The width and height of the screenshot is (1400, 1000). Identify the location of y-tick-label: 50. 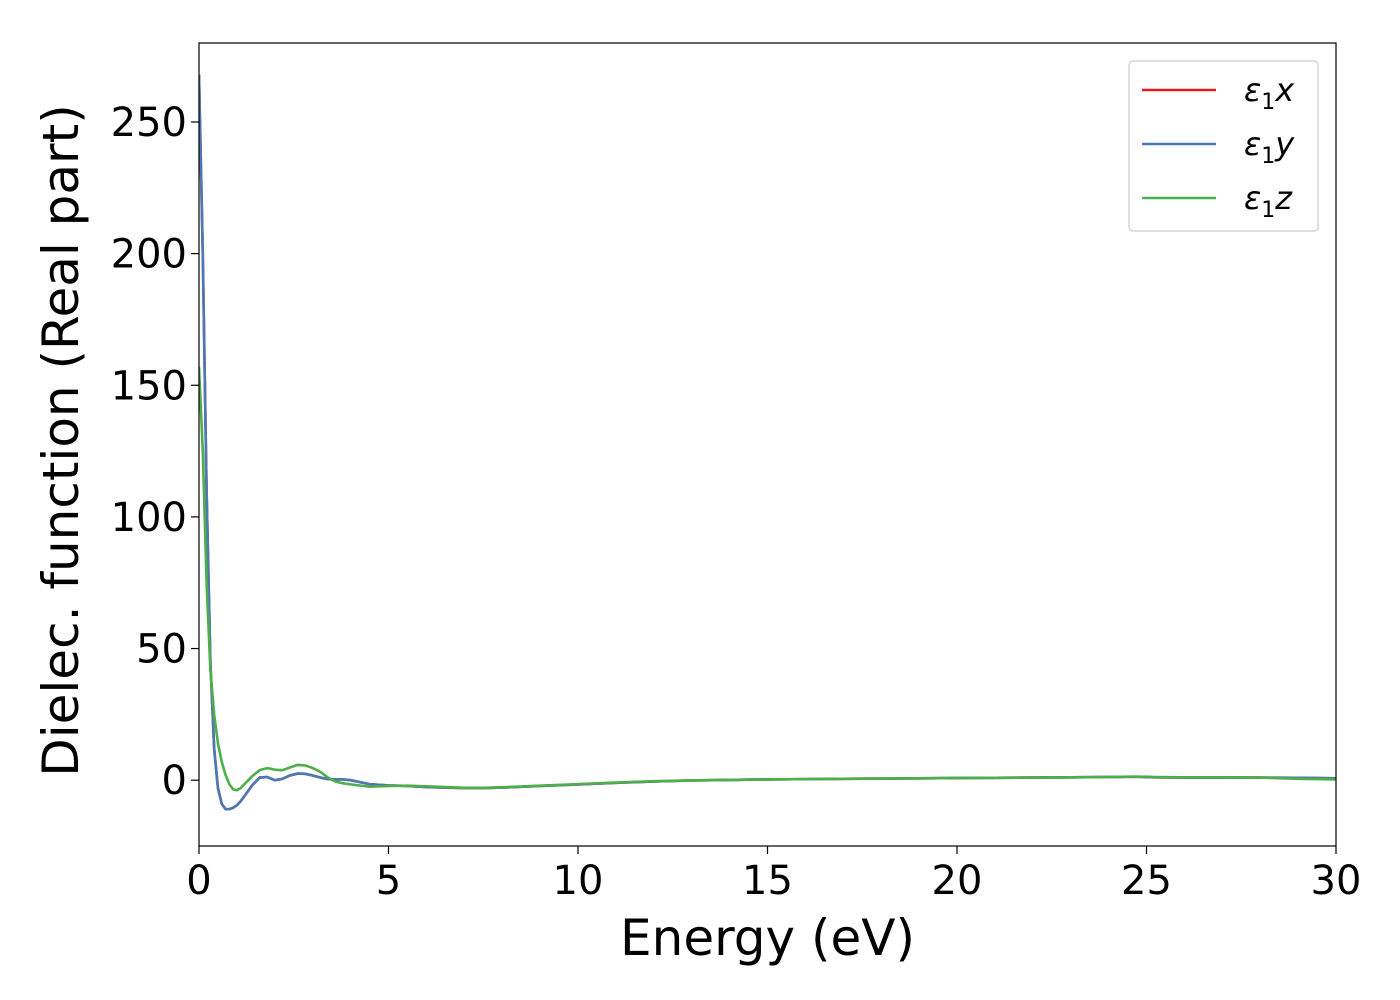
(161, 650).